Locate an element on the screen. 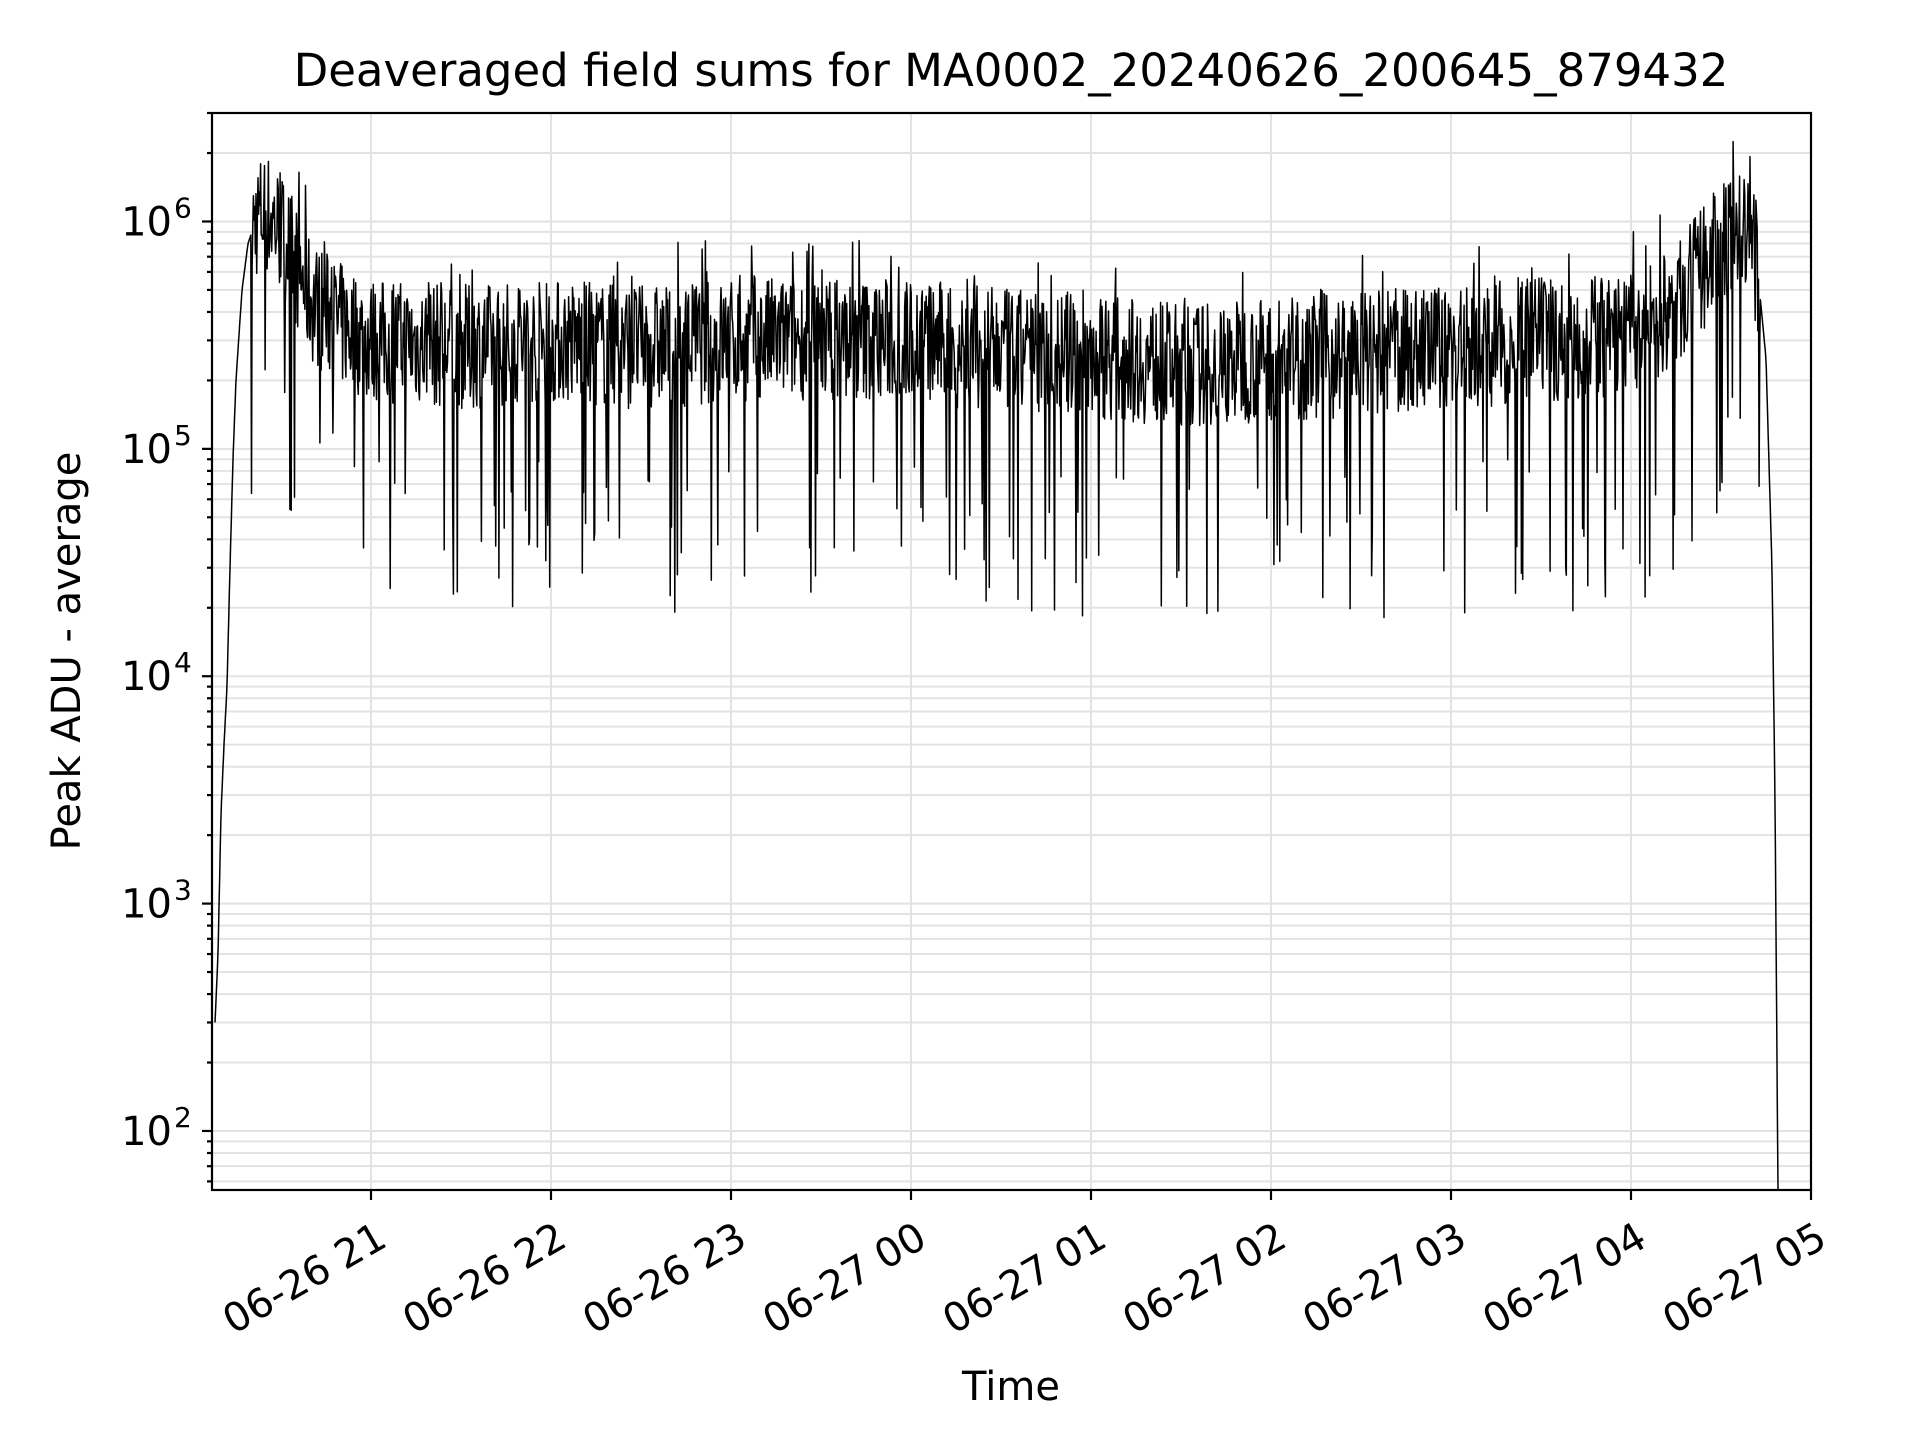  y-tick-exponent: 3 is located at coordinates (183, 890).